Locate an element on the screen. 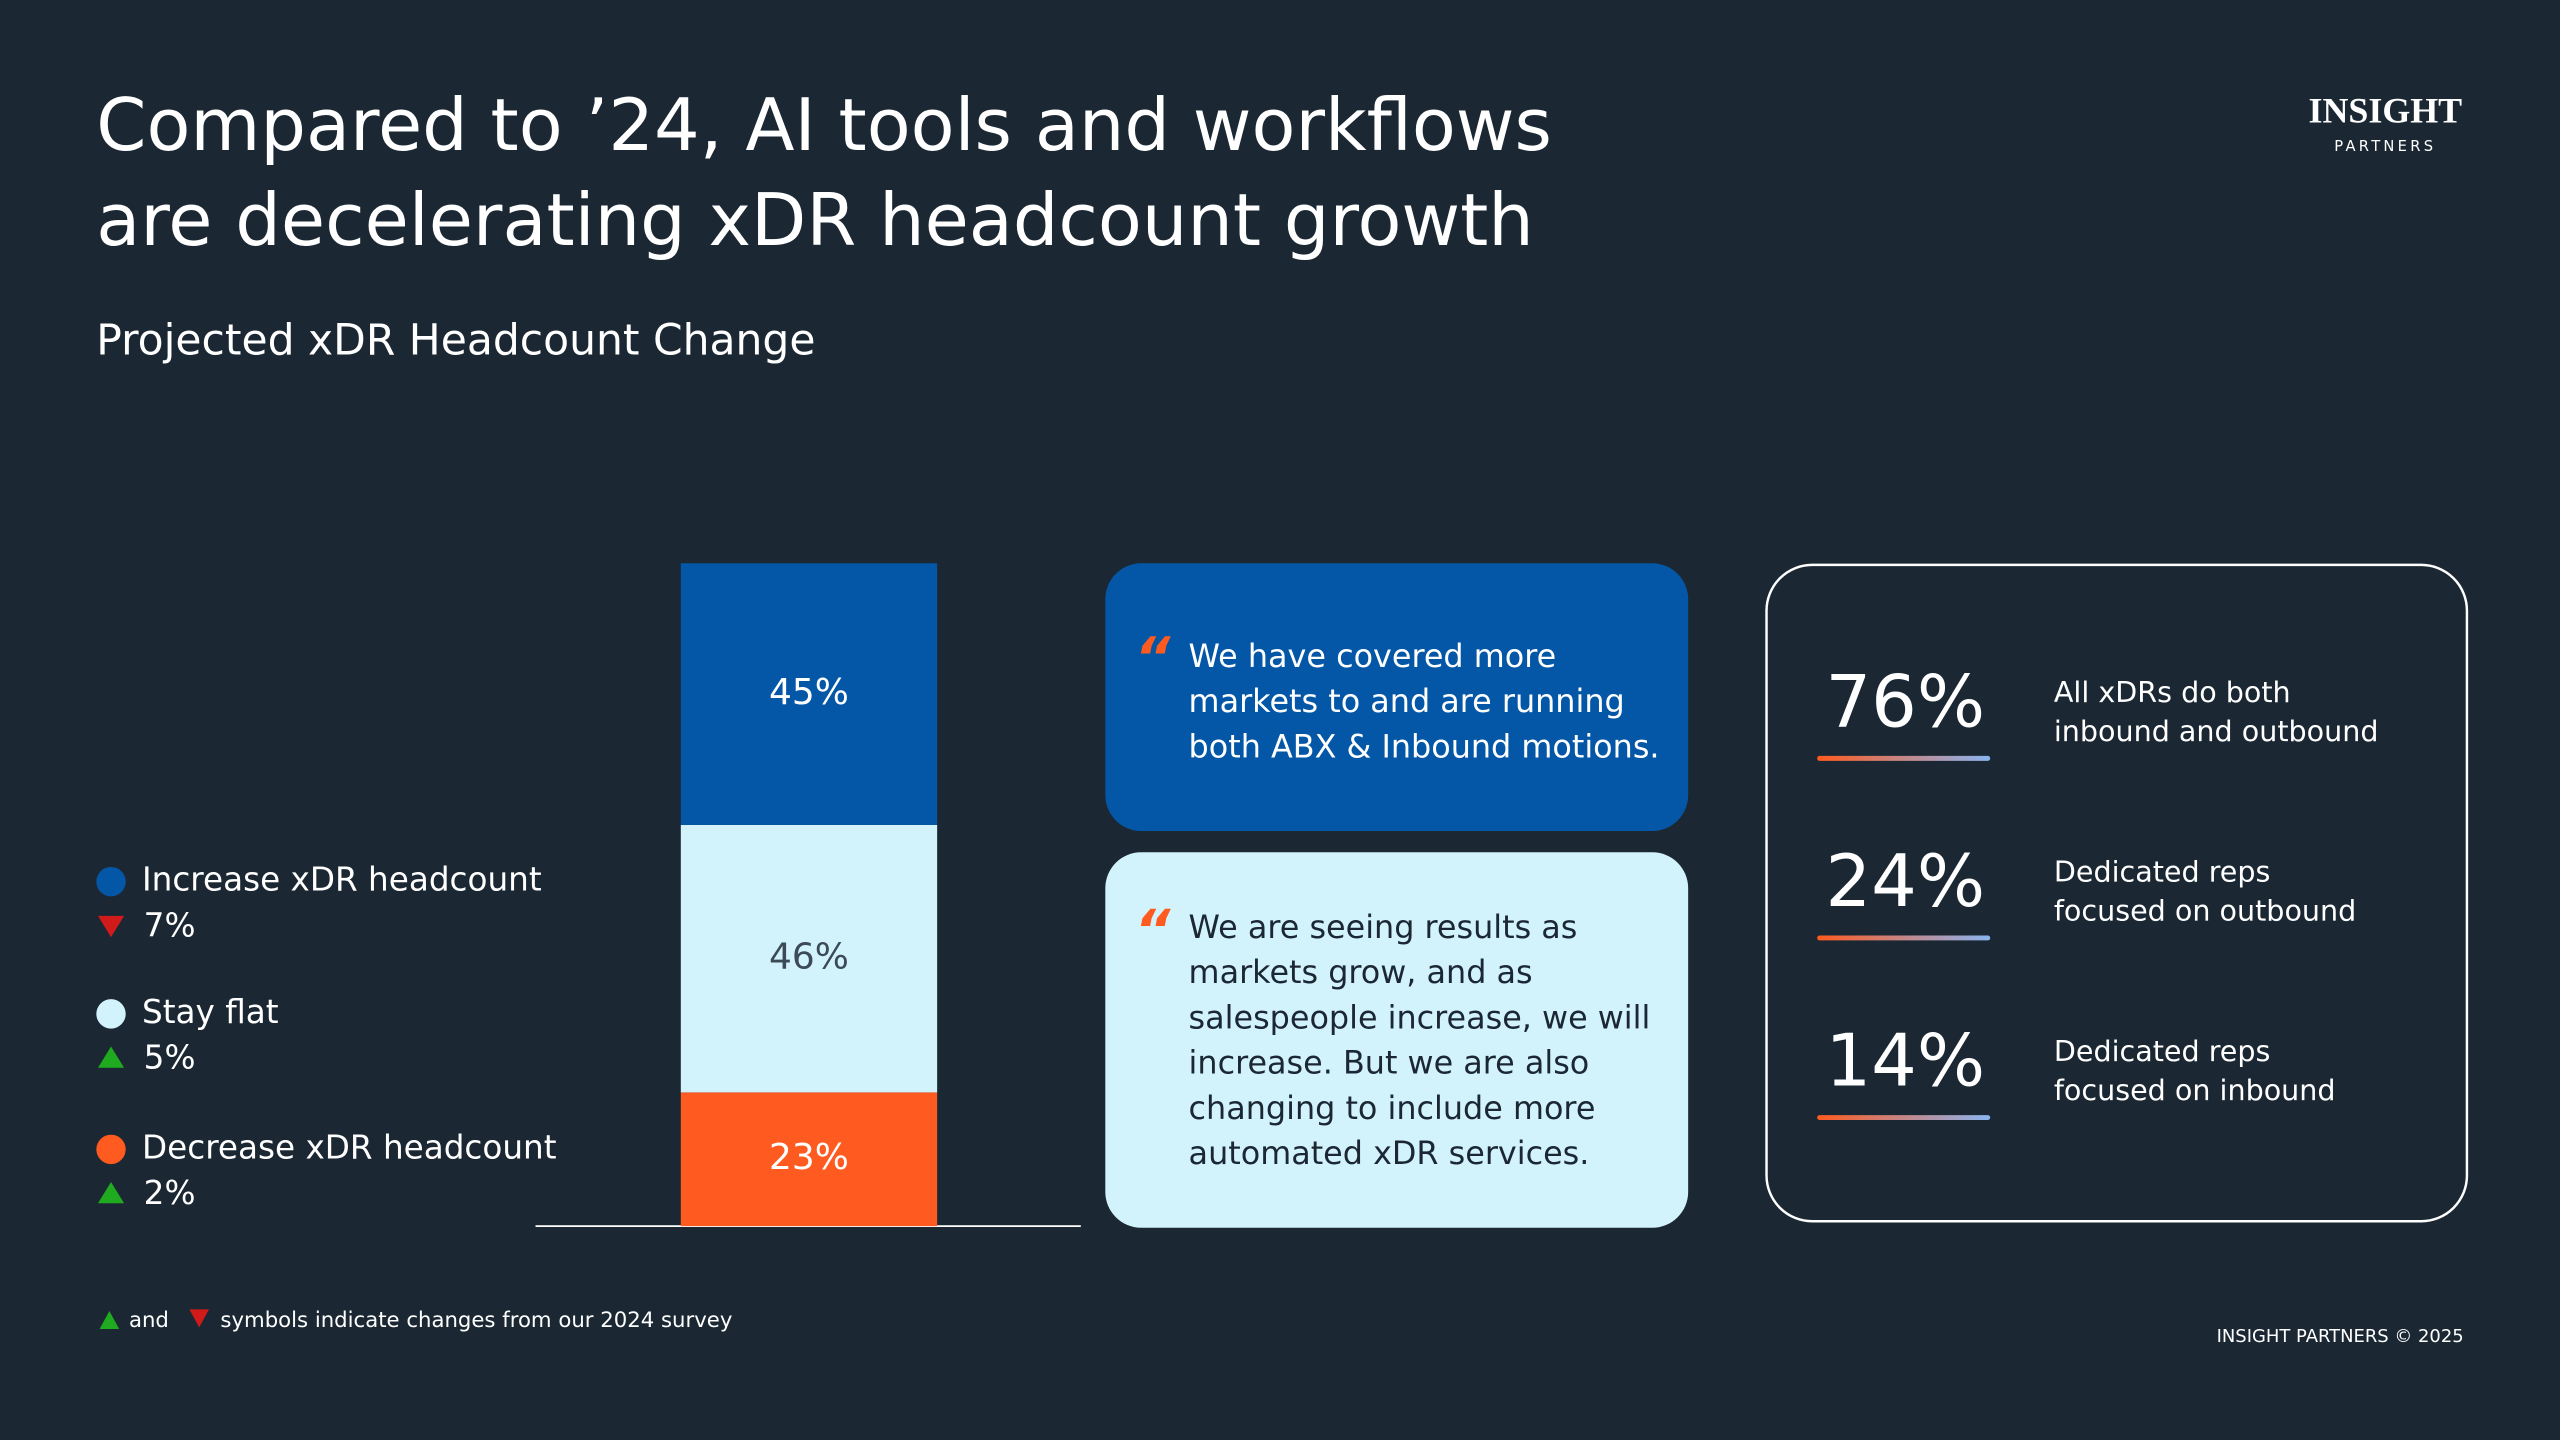 The height and width of the screenshot is (1440, 2560). quote-line: increase. But we are also is located at coordinates (1389, 1063).